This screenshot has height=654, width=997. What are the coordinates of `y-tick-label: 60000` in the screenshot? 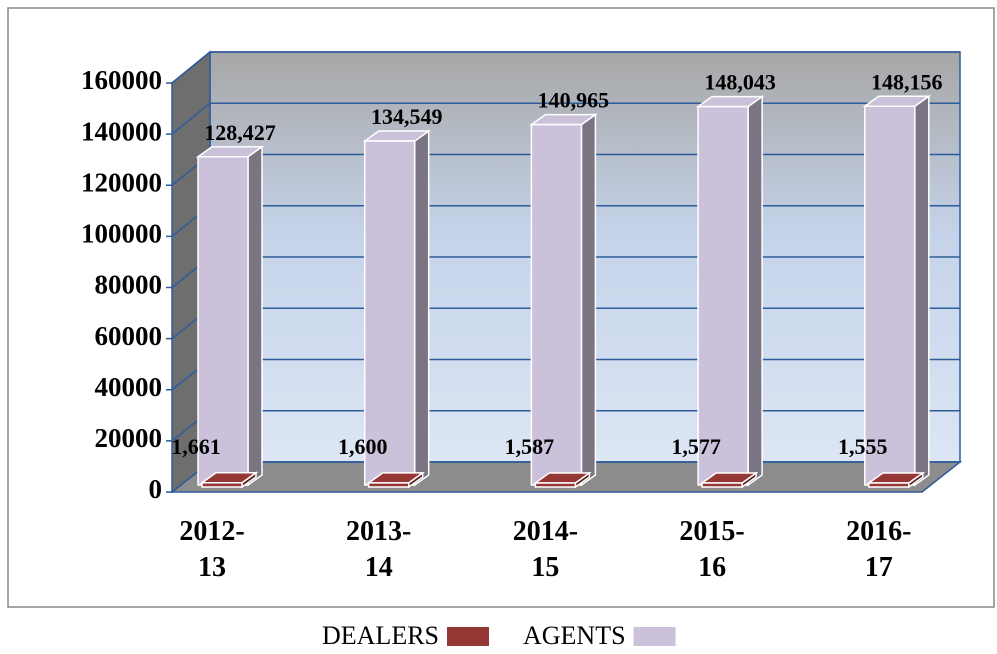 It's located at (129, 336).